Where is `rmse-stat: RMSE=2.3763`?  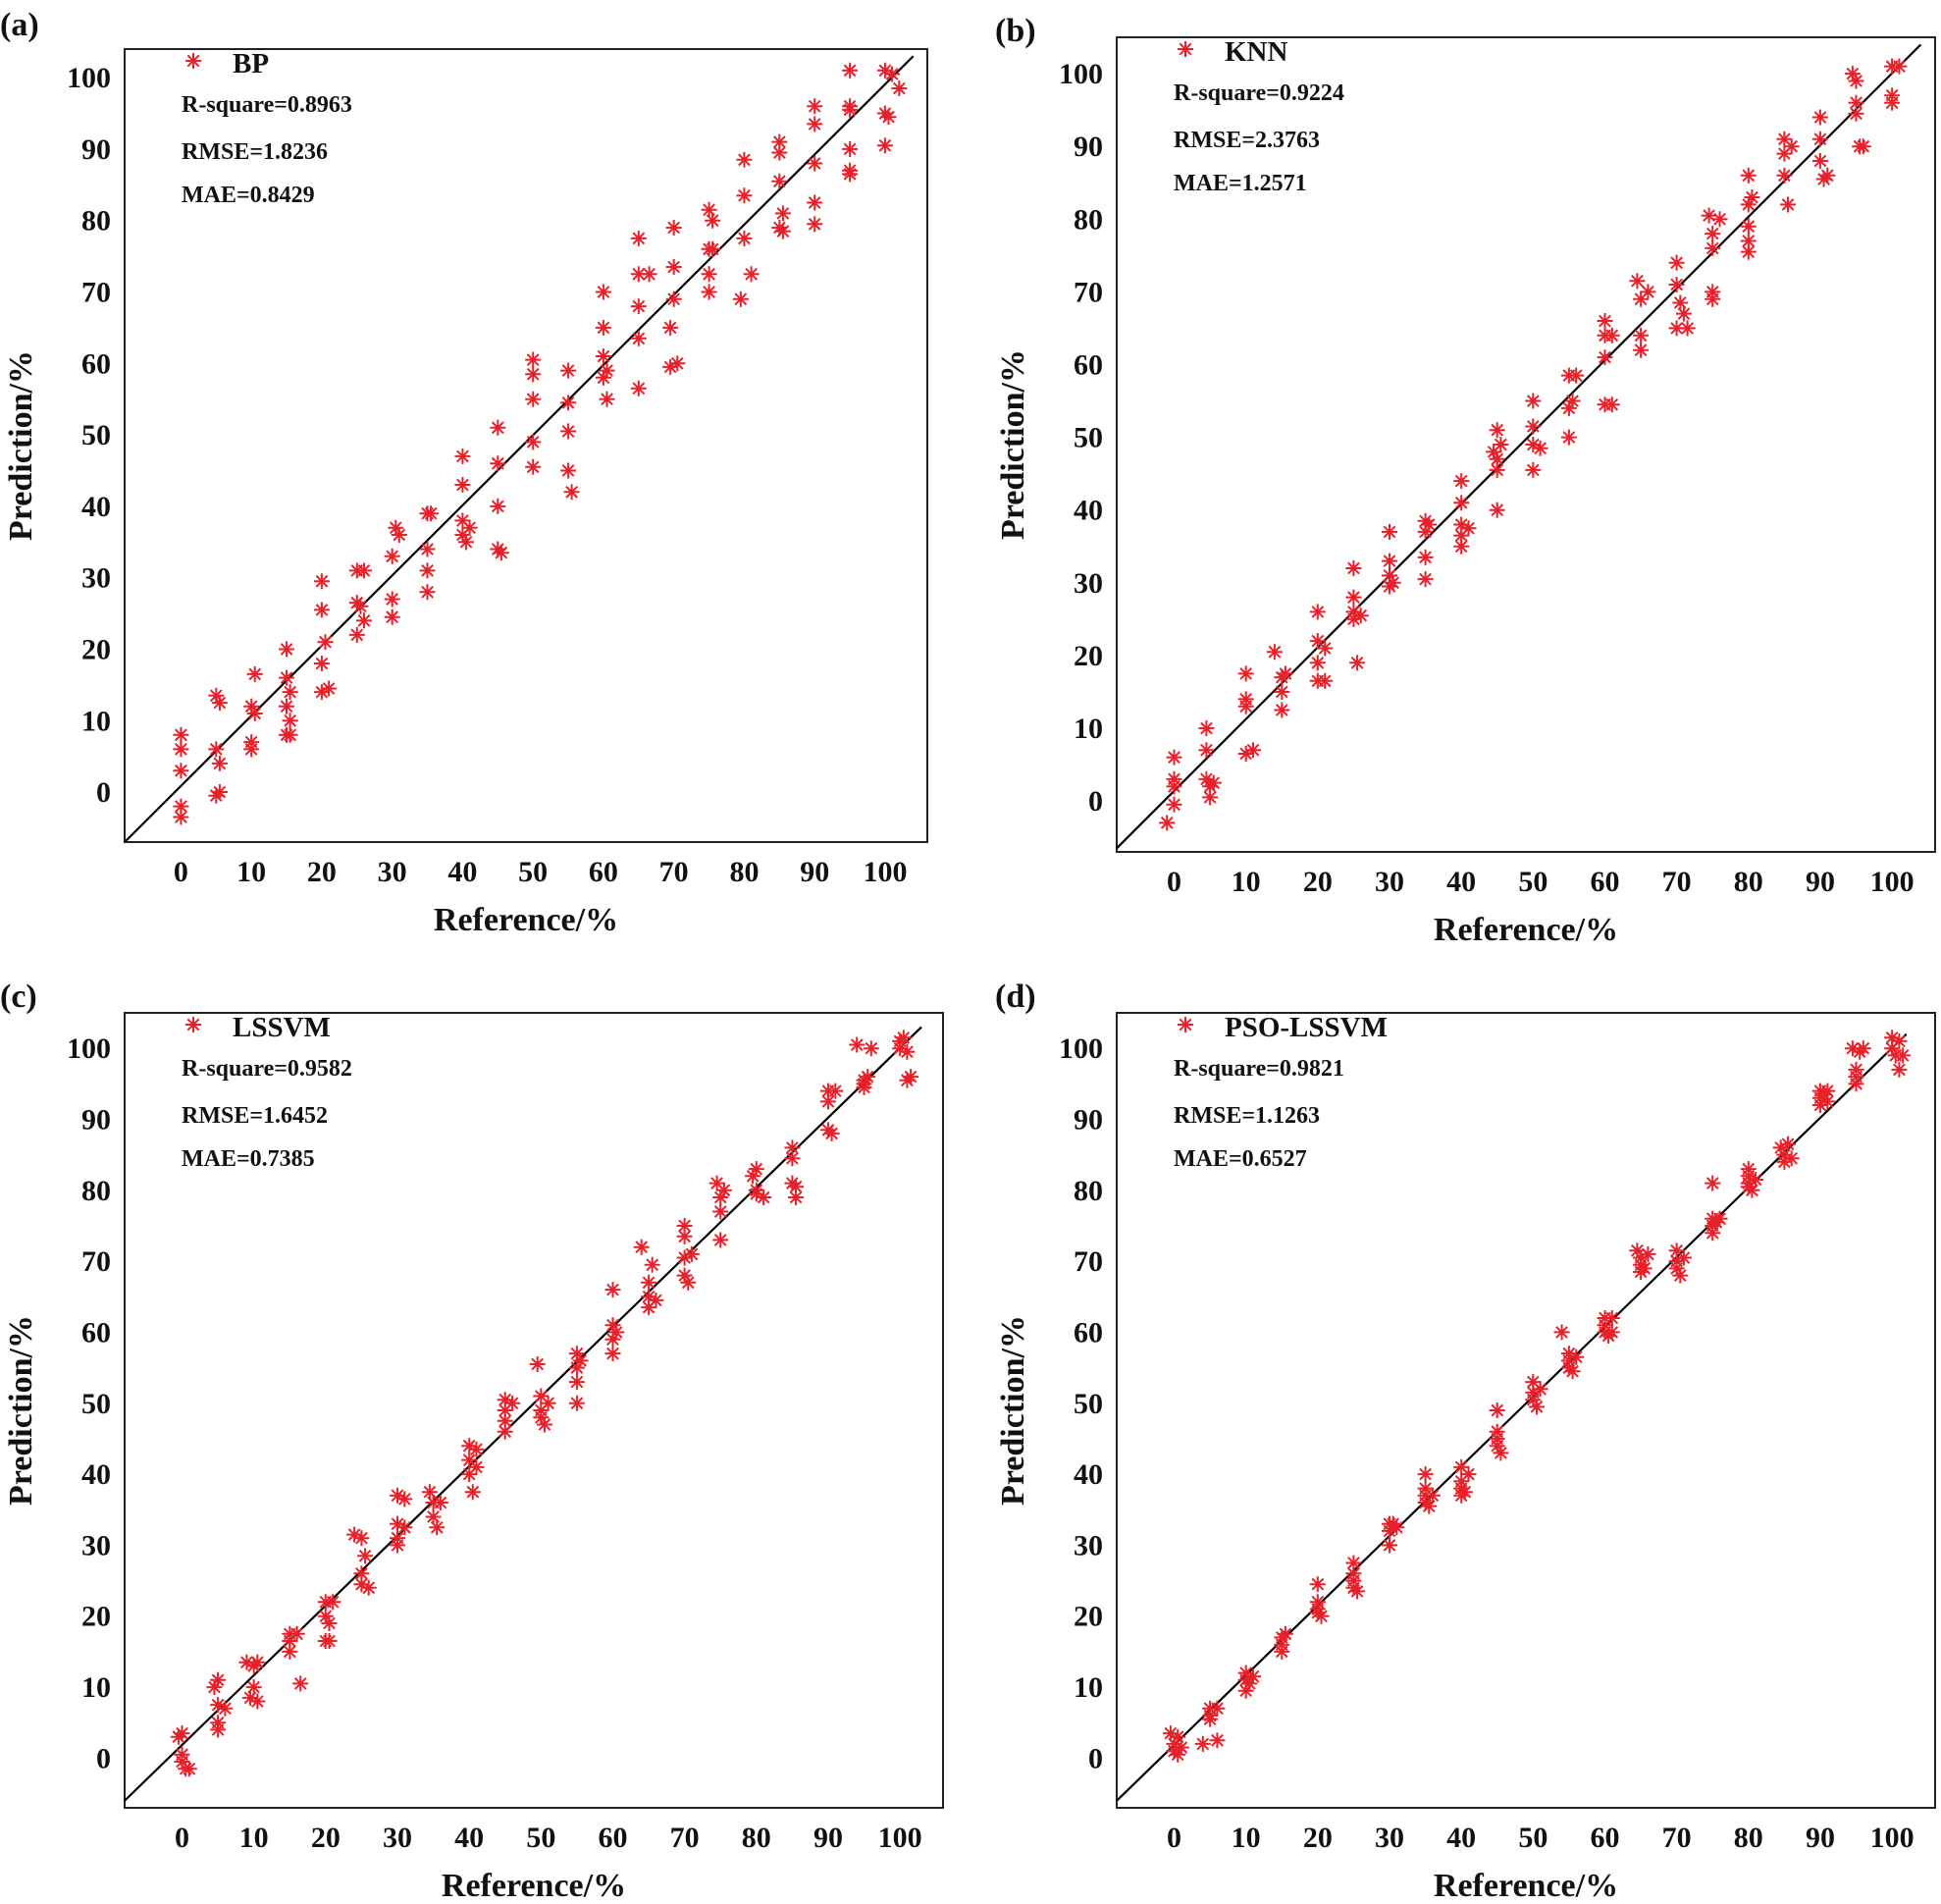
rmse-stat: RMSE=2.3763 is located at coordinates (1247, 140).